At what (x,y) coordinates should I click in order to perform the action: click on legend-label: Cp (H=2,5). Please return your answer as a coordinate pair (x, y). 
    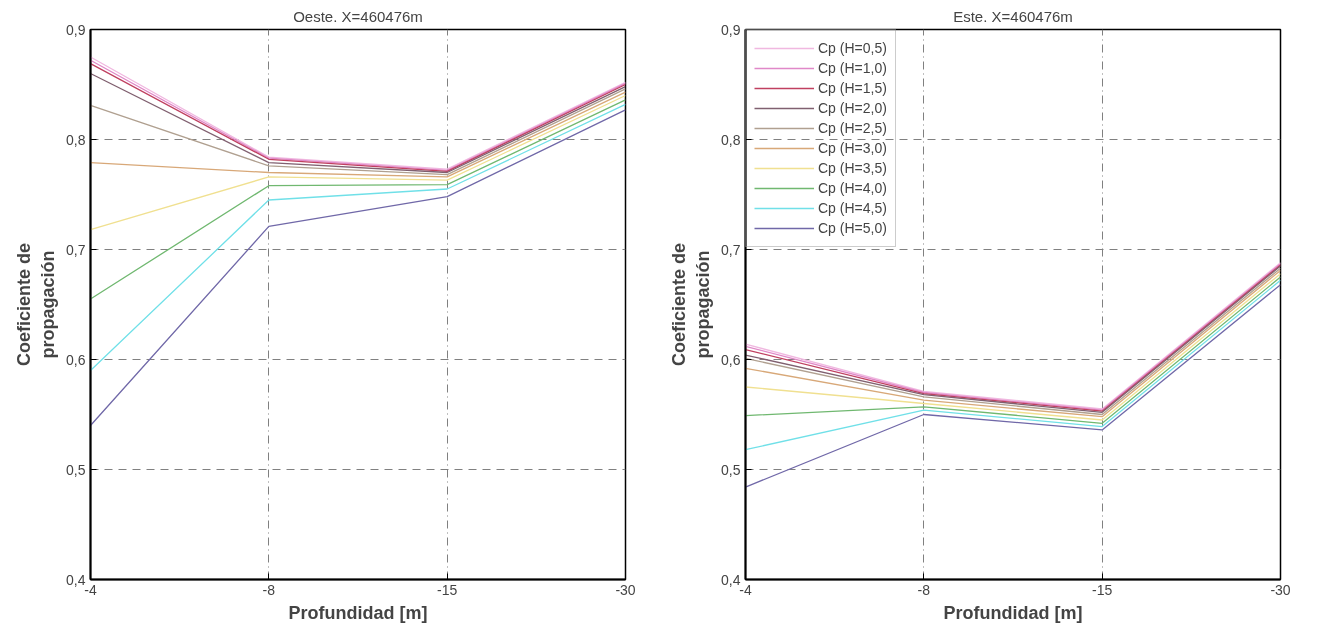
    Looking at the image, I should click on (852, 128).